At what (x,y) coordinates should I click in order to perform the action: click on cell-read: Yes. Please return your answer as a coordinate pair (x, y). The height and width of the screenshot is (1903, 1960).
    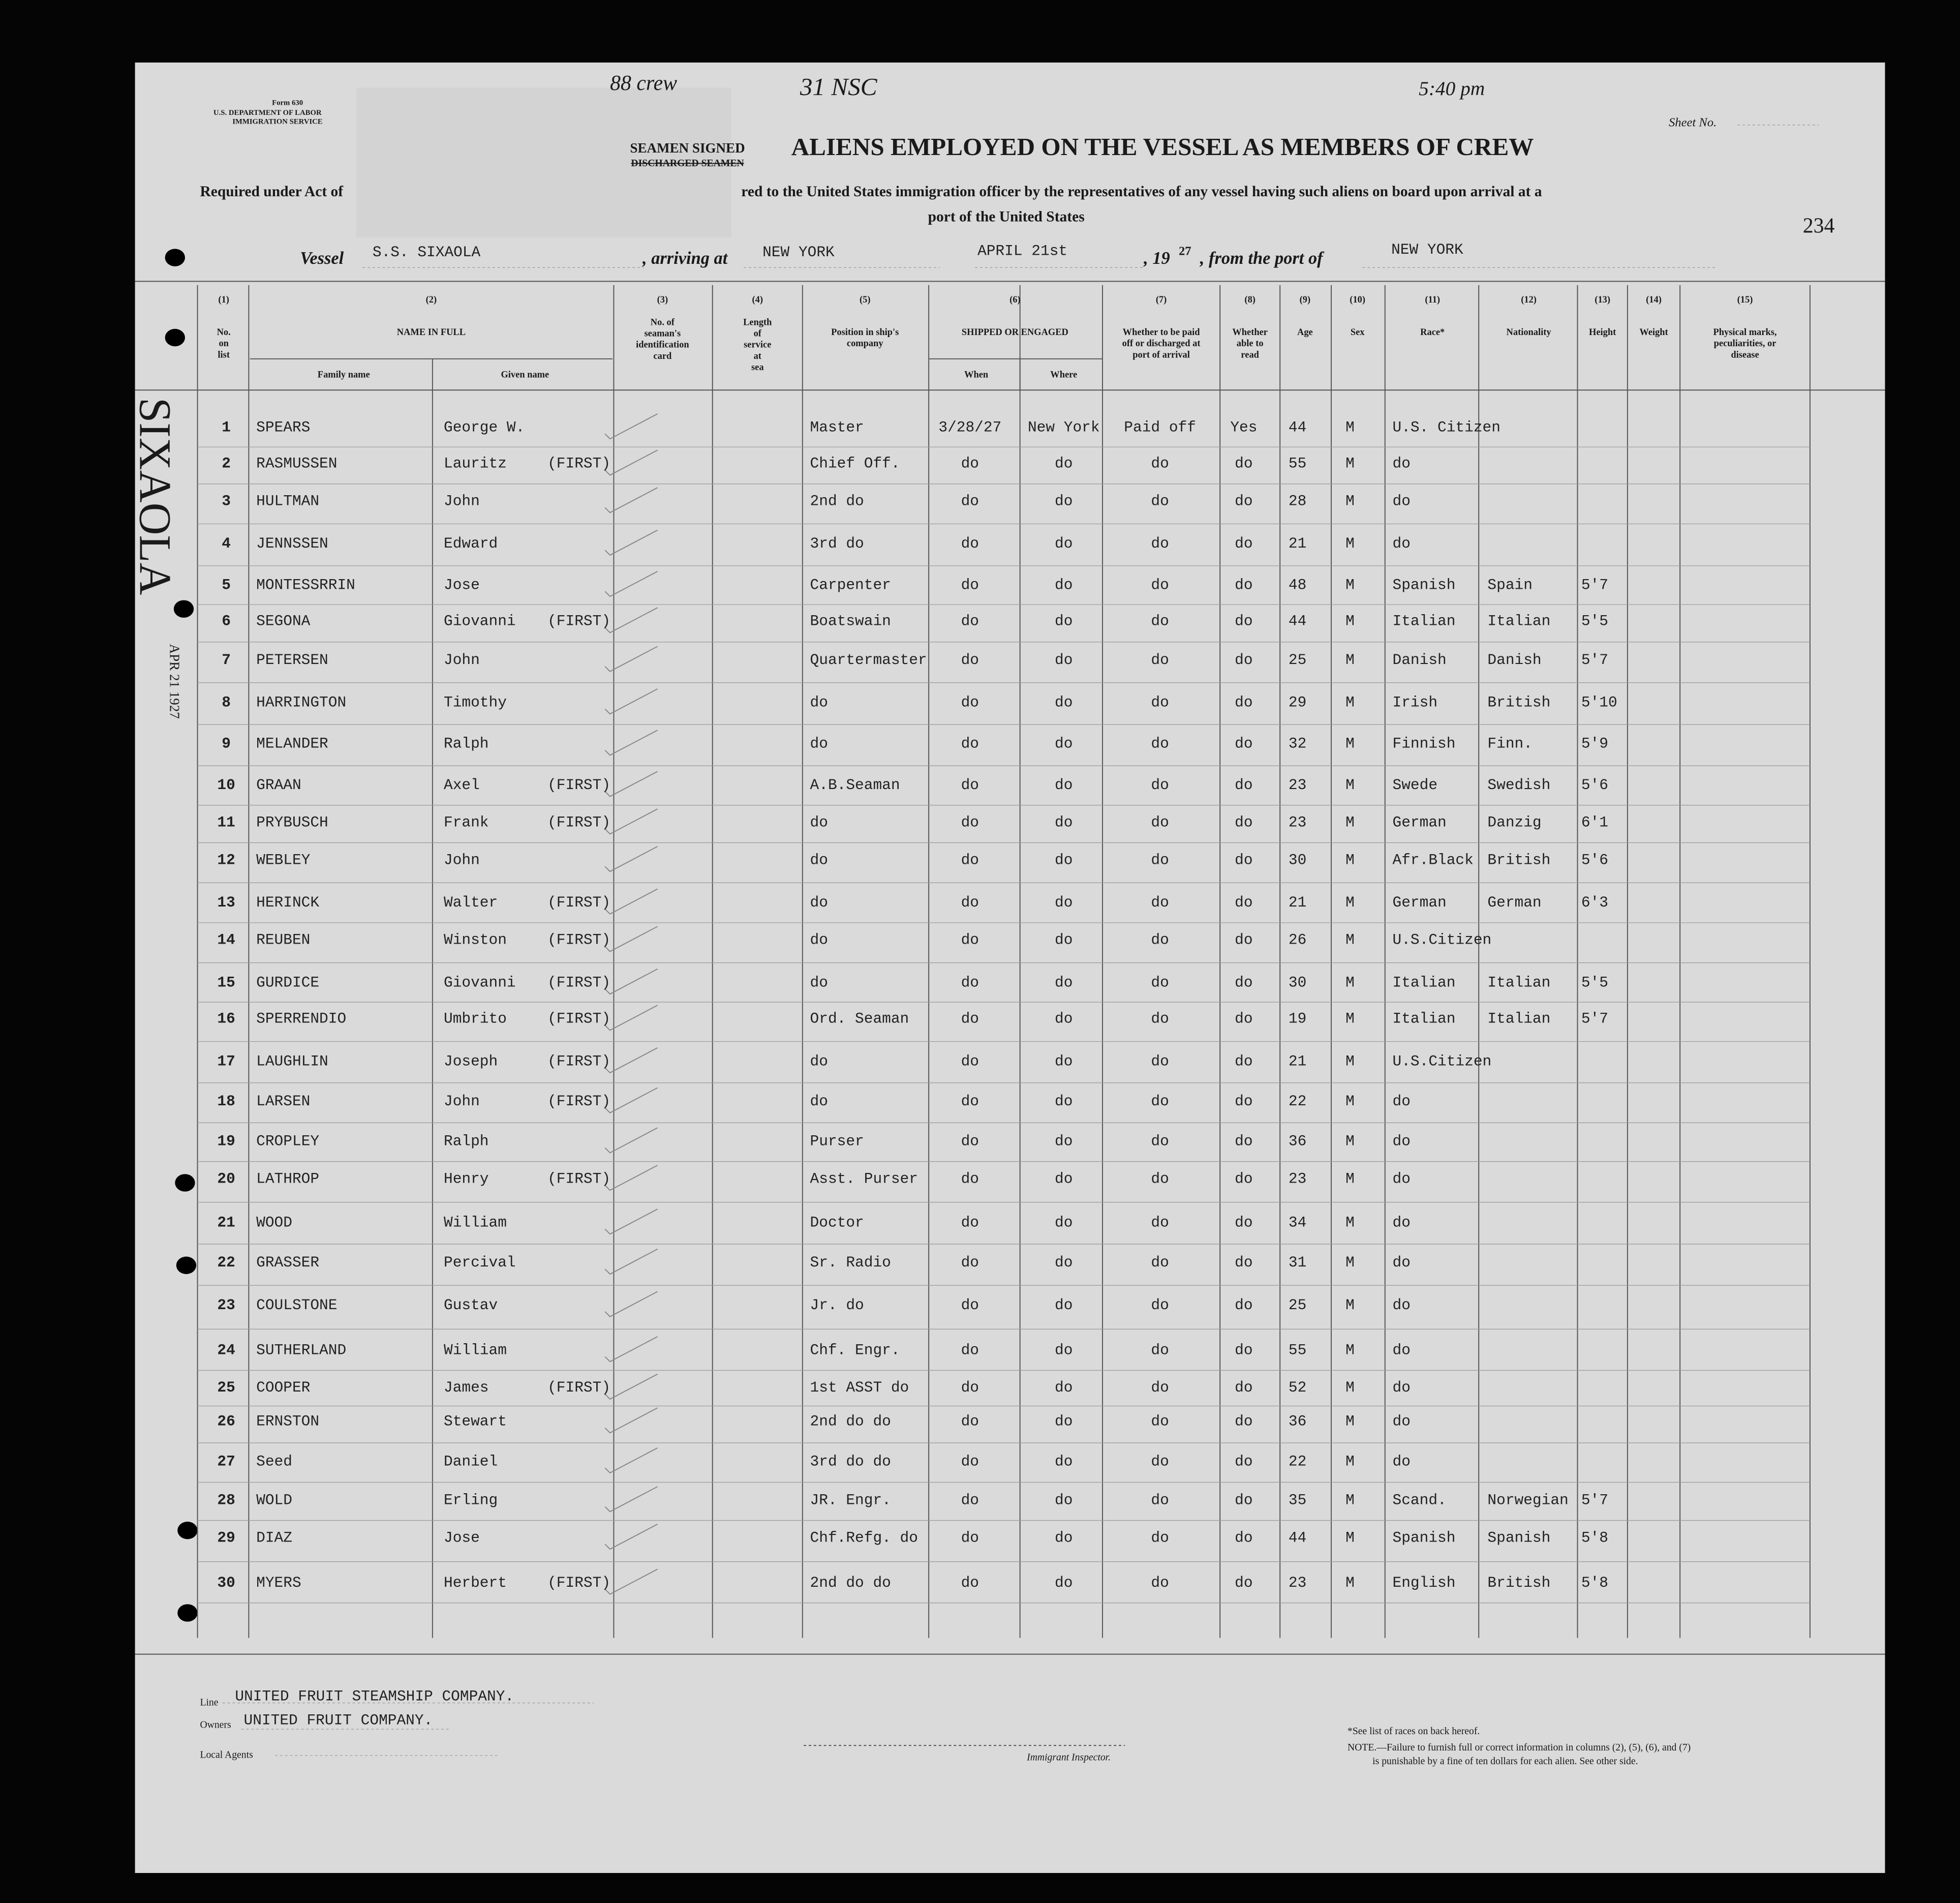
    Looking at the image, I should click on (1243, 427).